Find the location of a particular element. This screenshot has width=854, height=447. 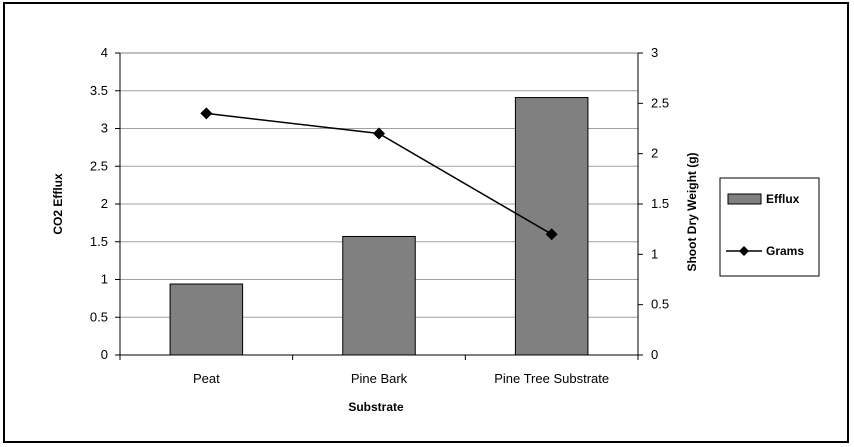

y2-tick-label: 1.5 is located at coordinates (660, 203).